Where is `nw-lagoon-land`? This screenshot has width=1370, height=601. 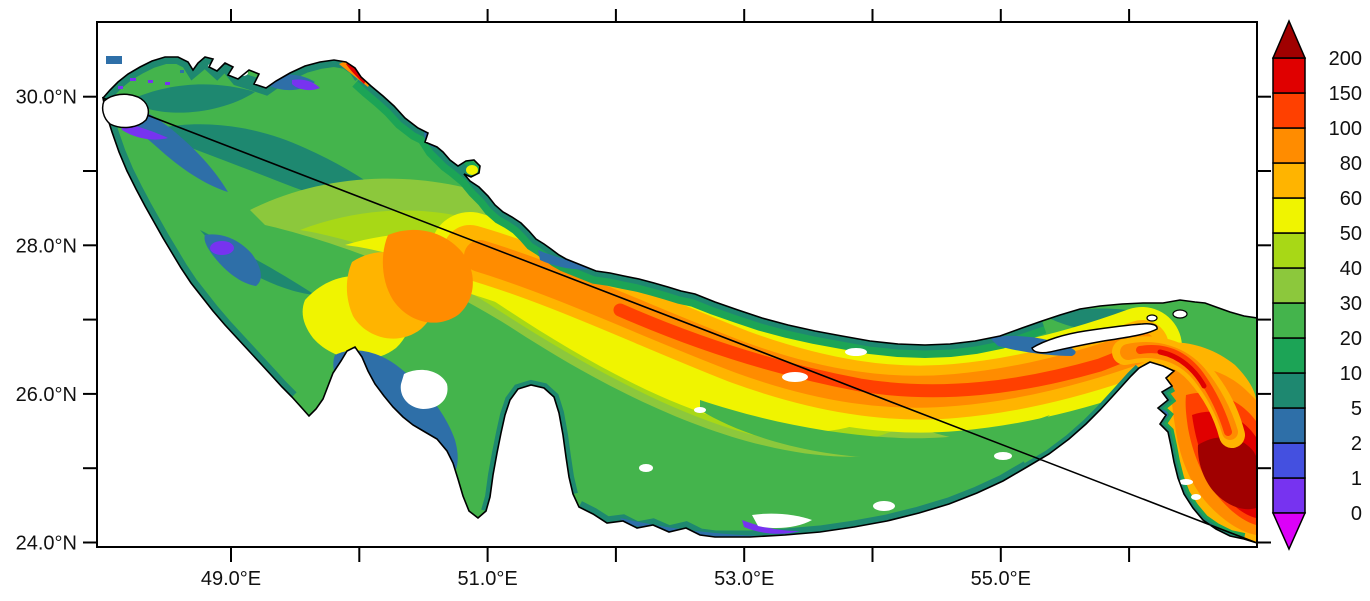 nw-lagoon-land is located at coordinates (125, 111).